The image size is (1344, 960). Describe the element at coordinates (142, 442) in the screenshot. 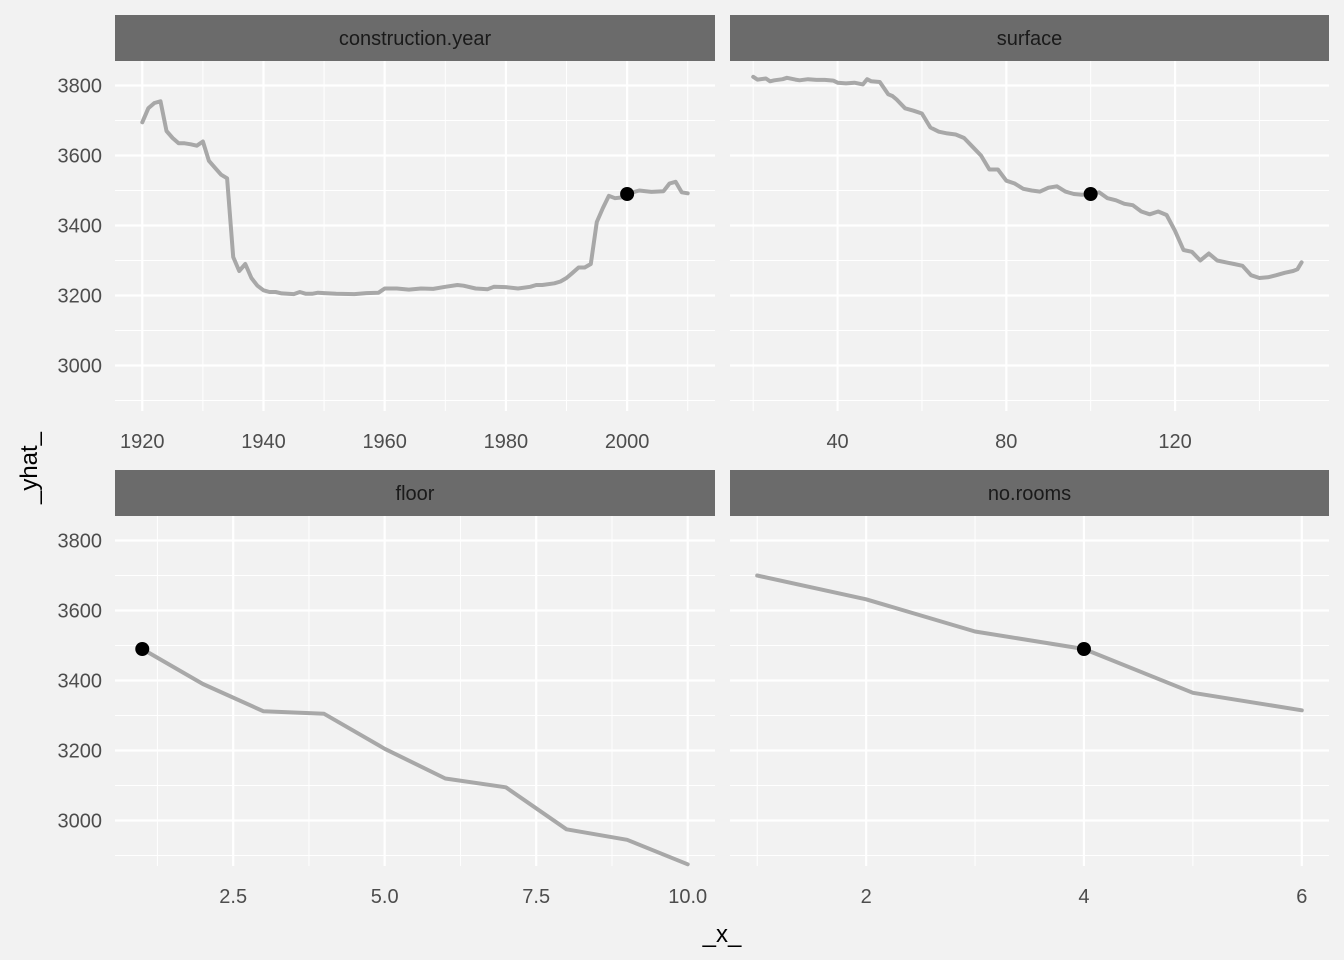

I see `x-tick-label: 1920` at that location.